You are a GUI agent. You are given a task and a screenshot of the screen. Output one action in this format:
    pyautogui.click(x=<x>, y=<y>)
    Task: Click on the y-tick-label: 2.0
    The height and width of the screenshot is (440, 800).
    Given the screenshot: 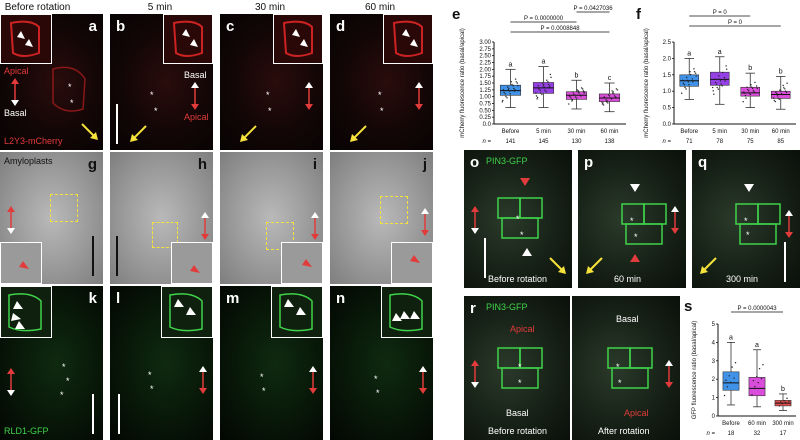 What is the action you would take?
    pyautogui.click(x=667, y=59)
    